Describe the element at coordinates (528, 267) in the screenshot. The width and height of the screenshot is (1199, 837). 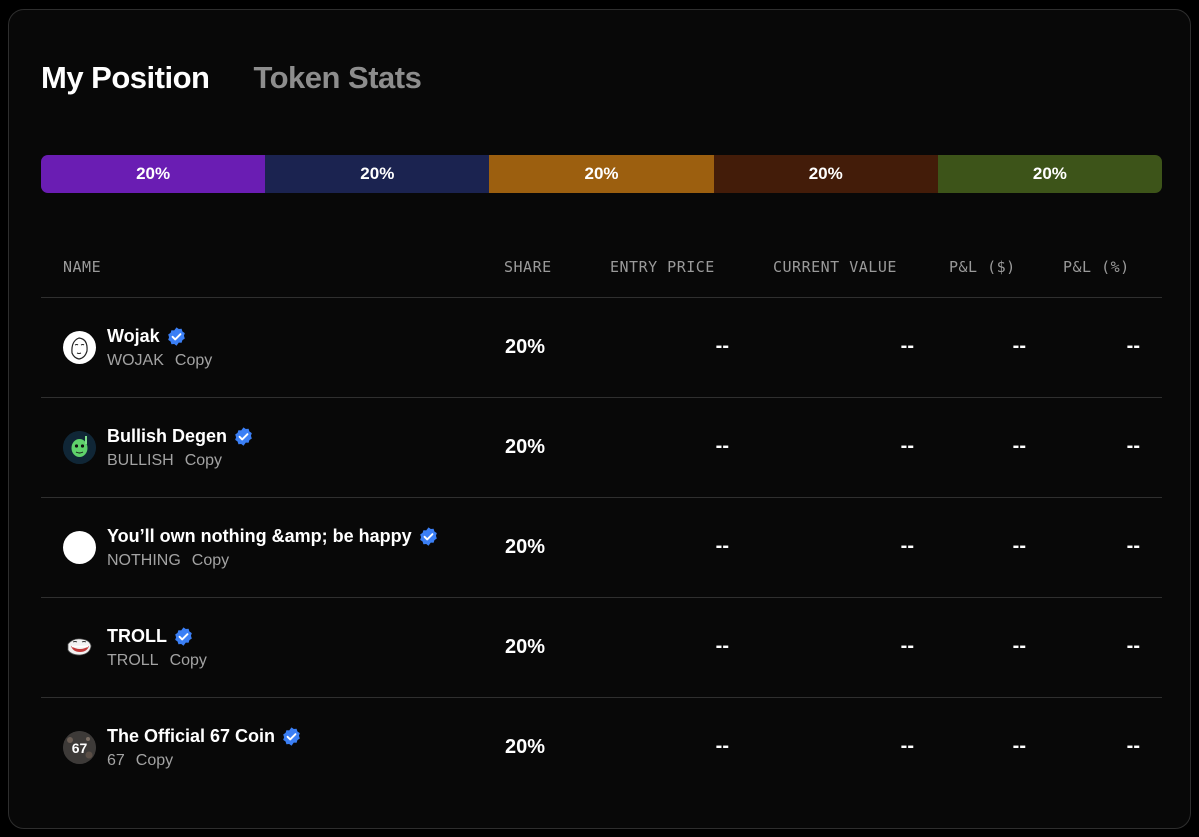
I see `column-header-share: SHARE` at that location.